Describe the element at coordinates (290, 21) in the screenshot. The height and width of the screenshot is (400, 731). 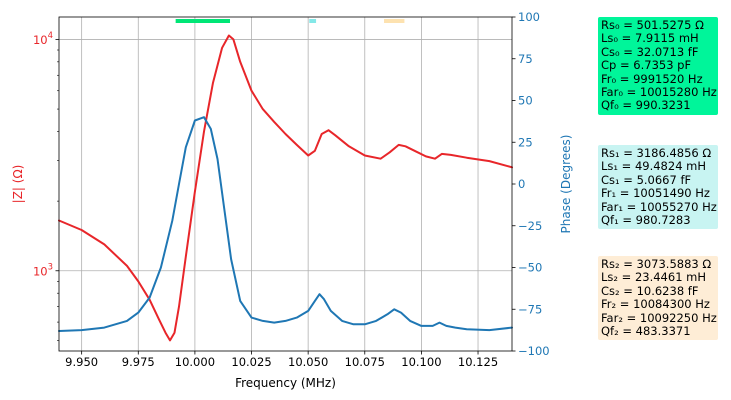
I see `top-markers` at that location.